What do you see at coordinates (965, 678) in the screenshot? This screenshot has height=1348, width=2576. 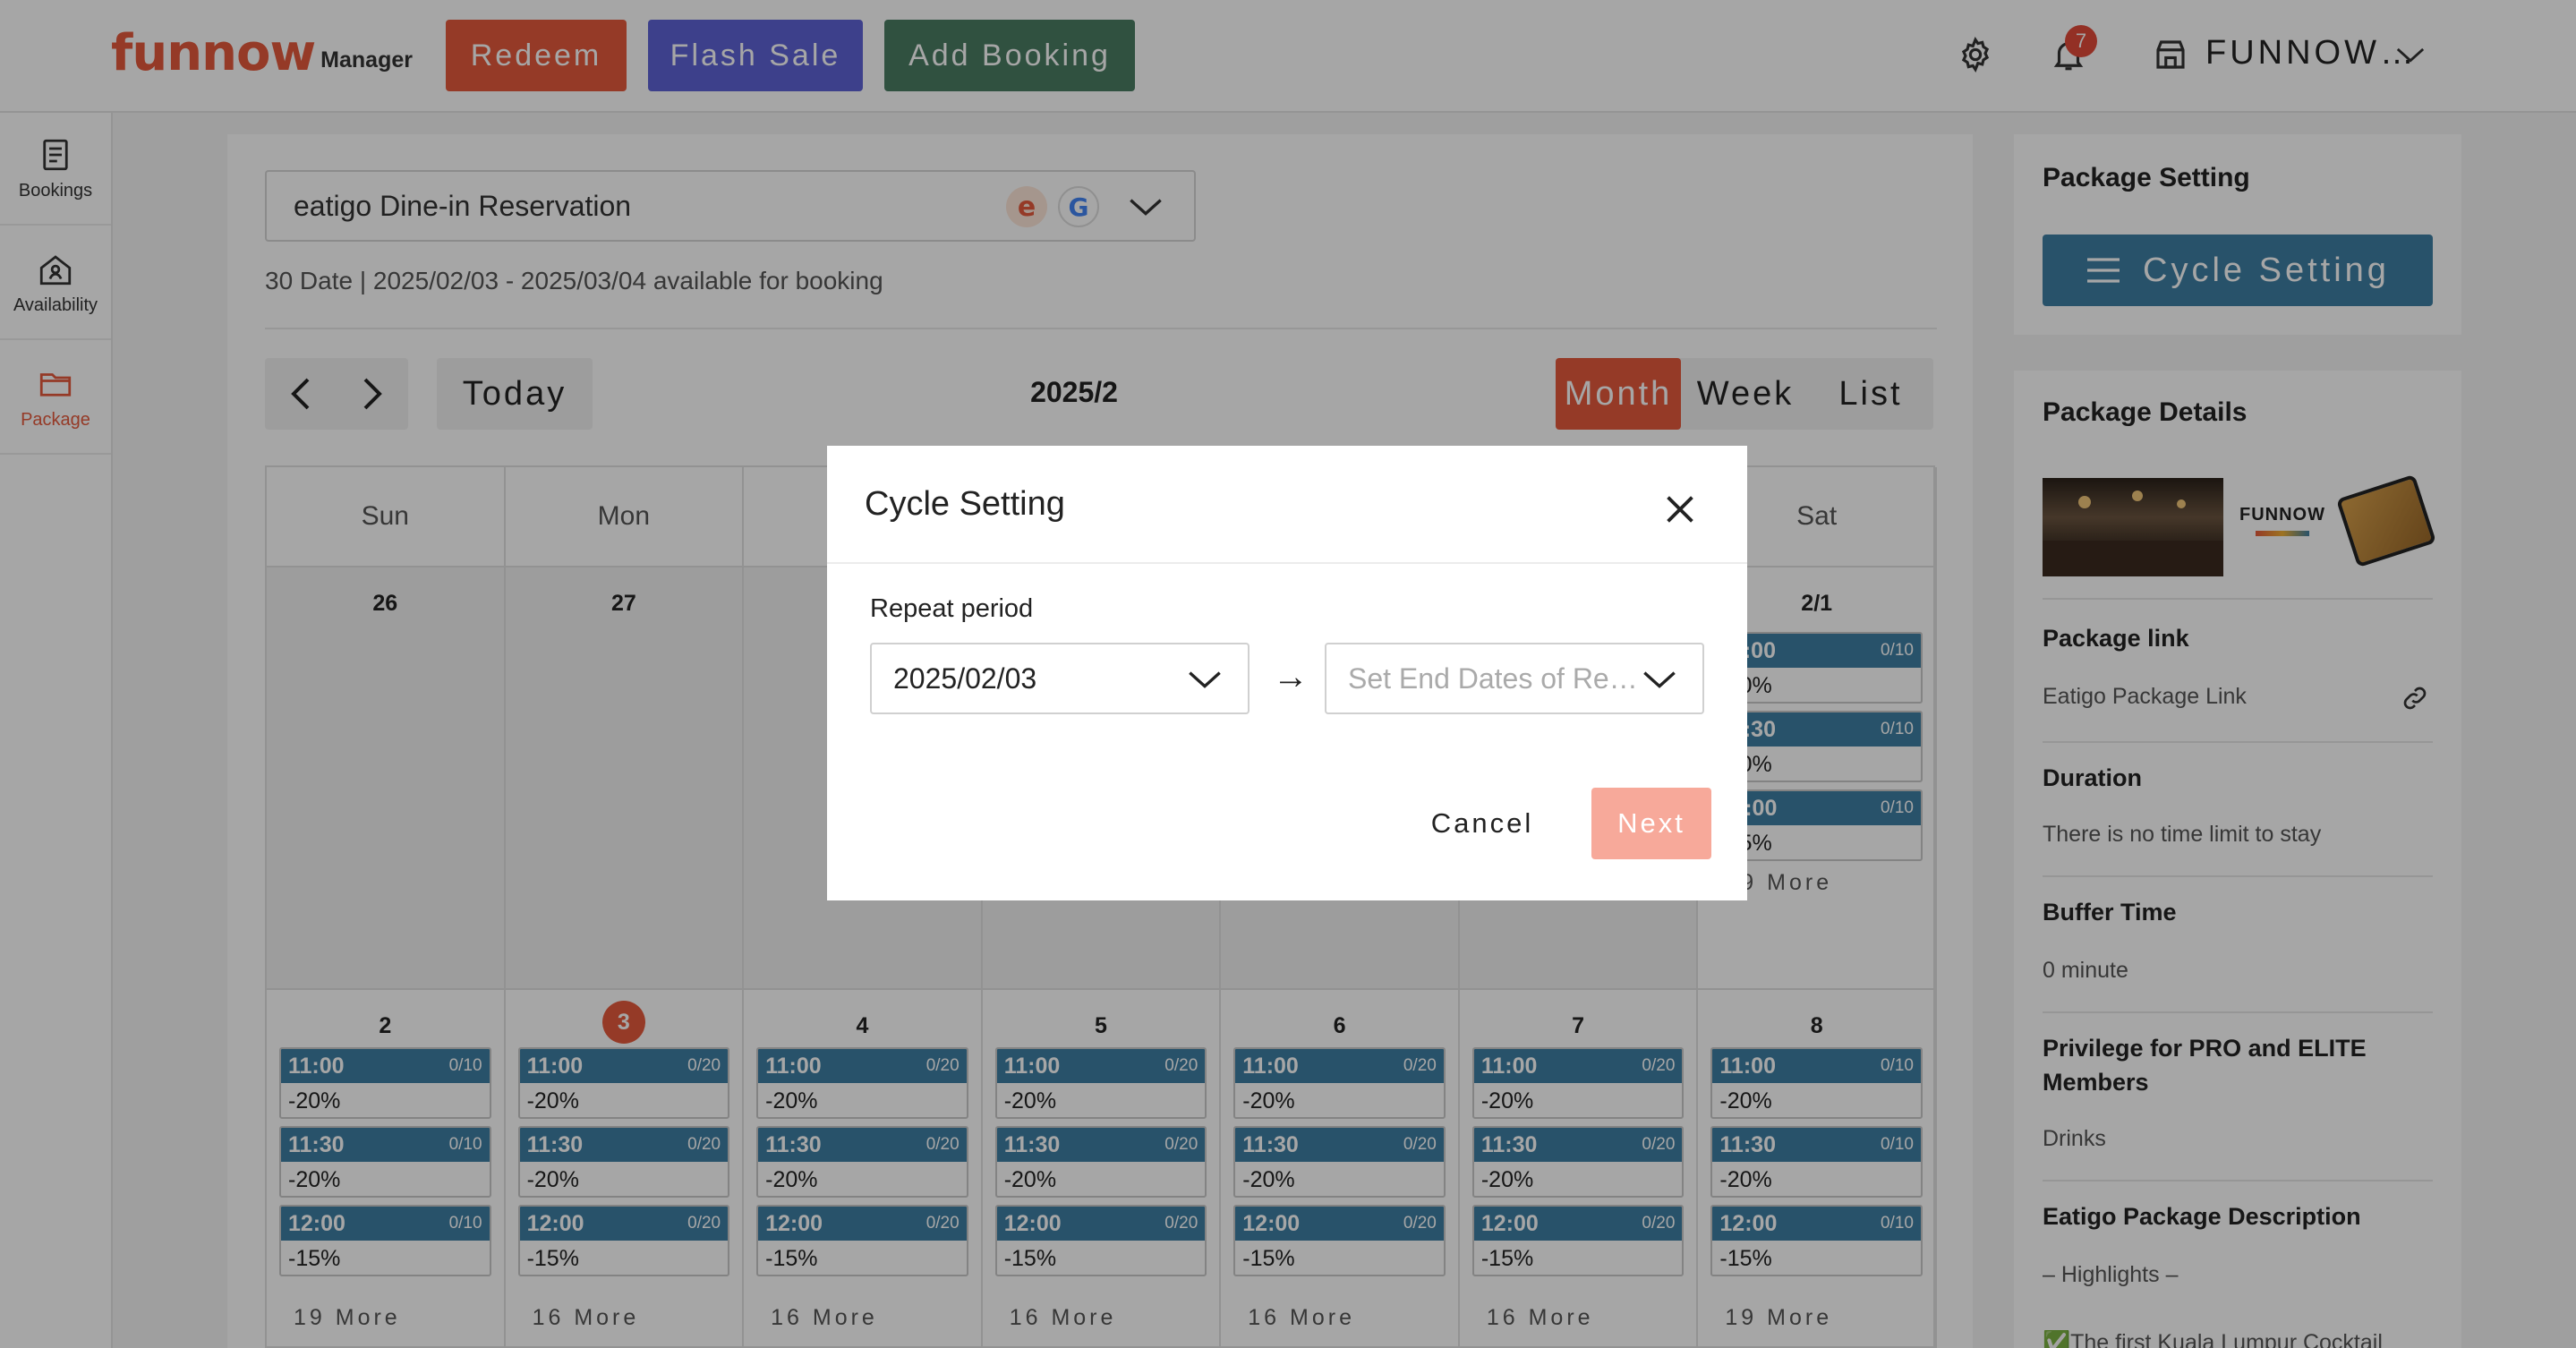 I see `start-date-value: 2025/02/03` at bounding box center [965, 678].